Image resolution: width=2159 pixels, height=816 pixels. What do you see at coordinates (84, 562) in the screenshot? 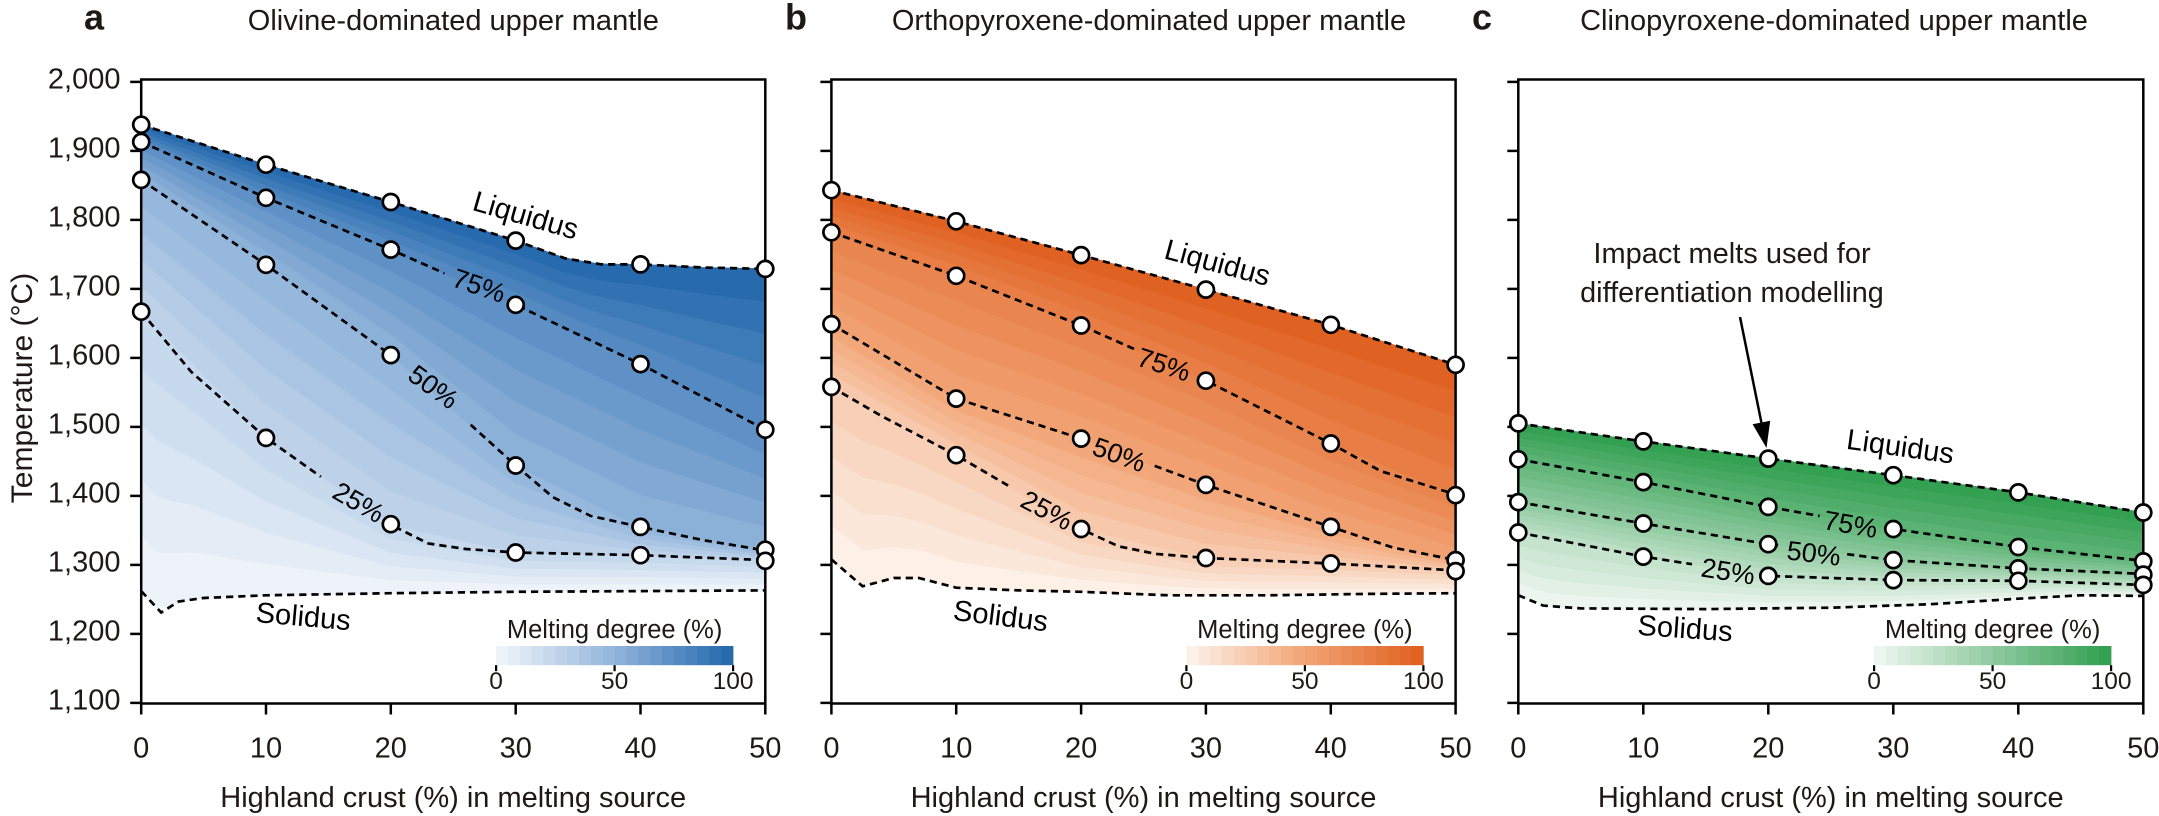
I see `svg-text: 1,300` at bounding box center [84, 562].